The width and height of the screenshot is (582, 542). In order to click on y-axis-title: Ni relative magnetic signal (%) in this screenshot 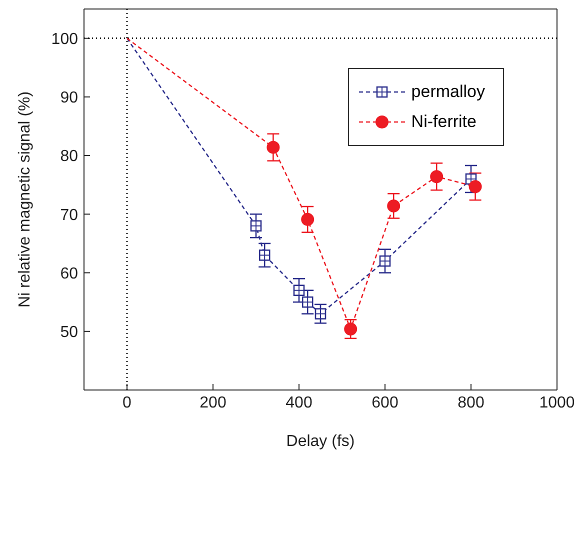, I will do `click(25, 199)`.